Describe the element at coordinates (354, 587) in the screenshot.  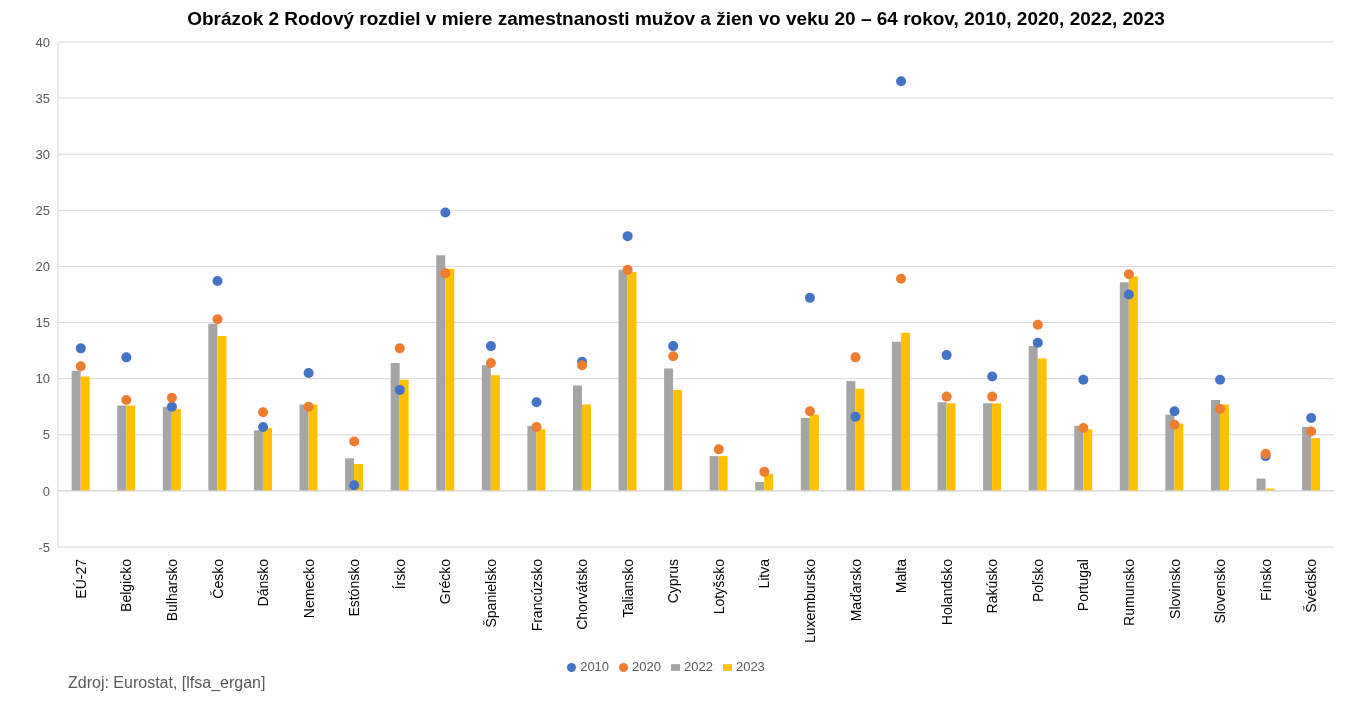
I see `x-tick-label: Estónsko` at that location.